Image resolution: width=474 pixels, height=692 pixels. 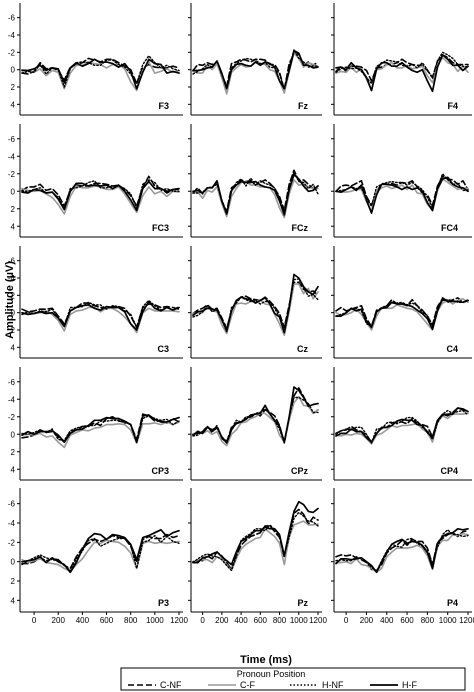 What do you see at coordinates (155, 685) in the screenshot?
I see `legend-item-c-nf: C-NF` at bounding box center [155, 685].